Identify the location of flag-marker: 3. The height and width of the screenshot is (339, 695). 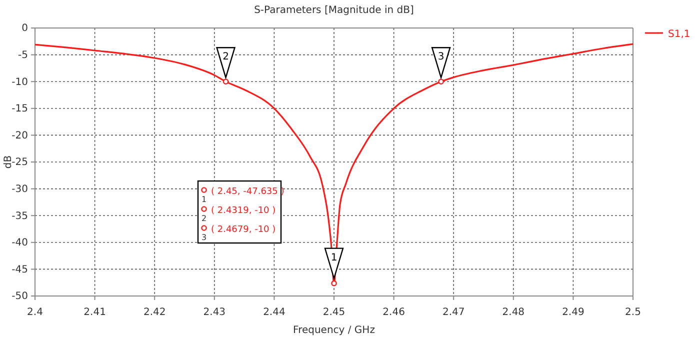
(441, 63).